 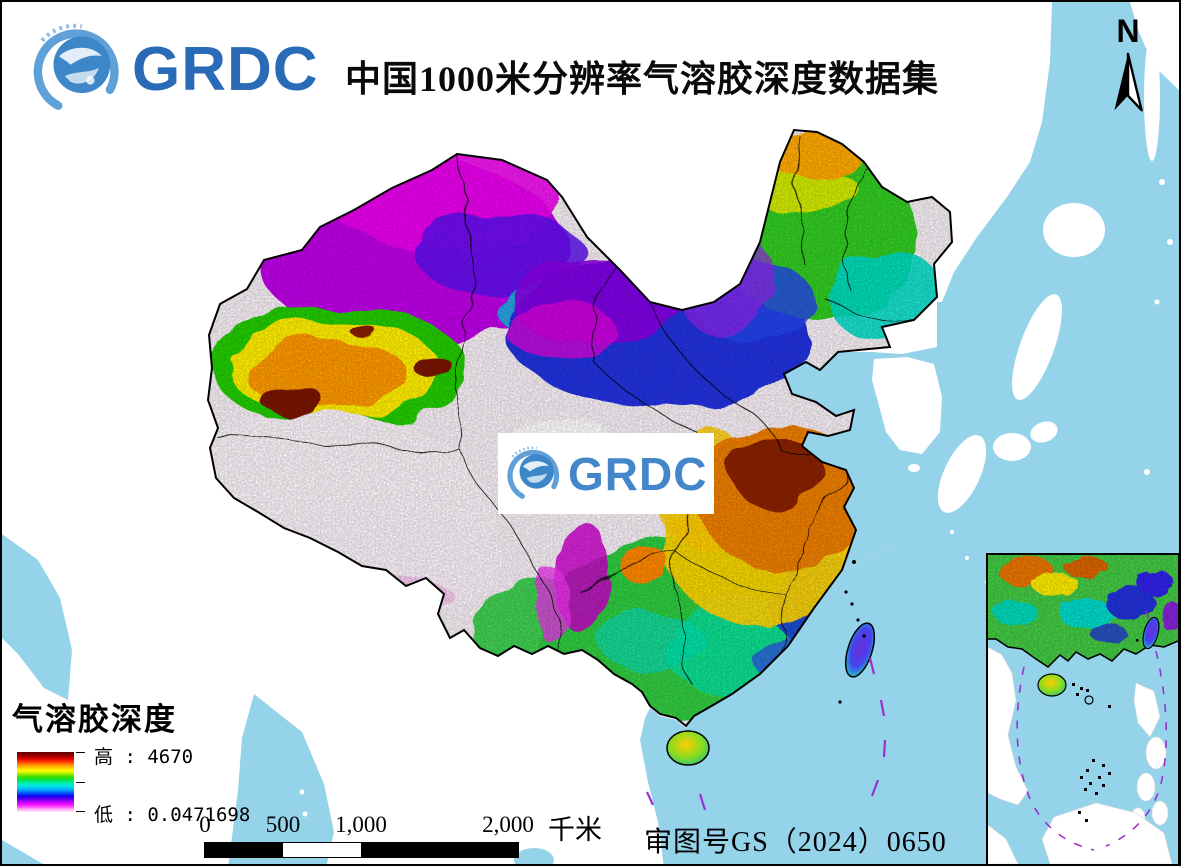 I want to click on hokkaido-island, so click(x=1074, y=230).